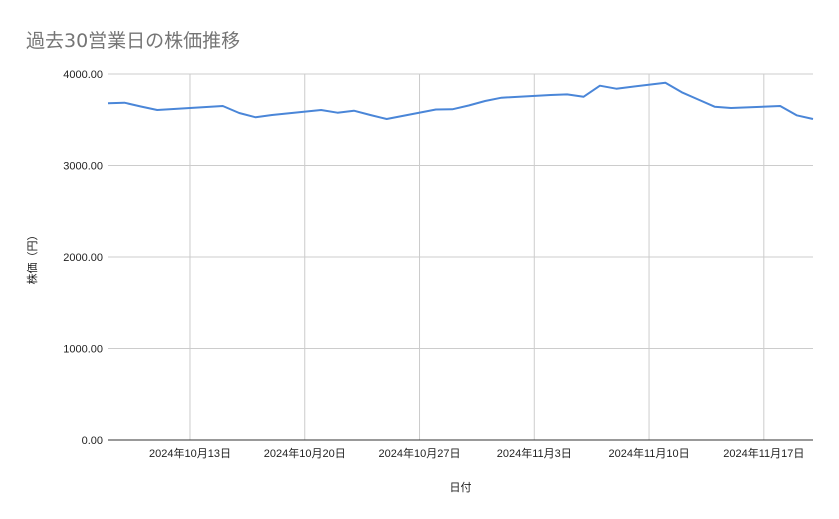 The image size is (839, 519). Describe the element at coordinates (32, 257) in the screenshot. I see `y-axis-label: 株価（円）` at that location.